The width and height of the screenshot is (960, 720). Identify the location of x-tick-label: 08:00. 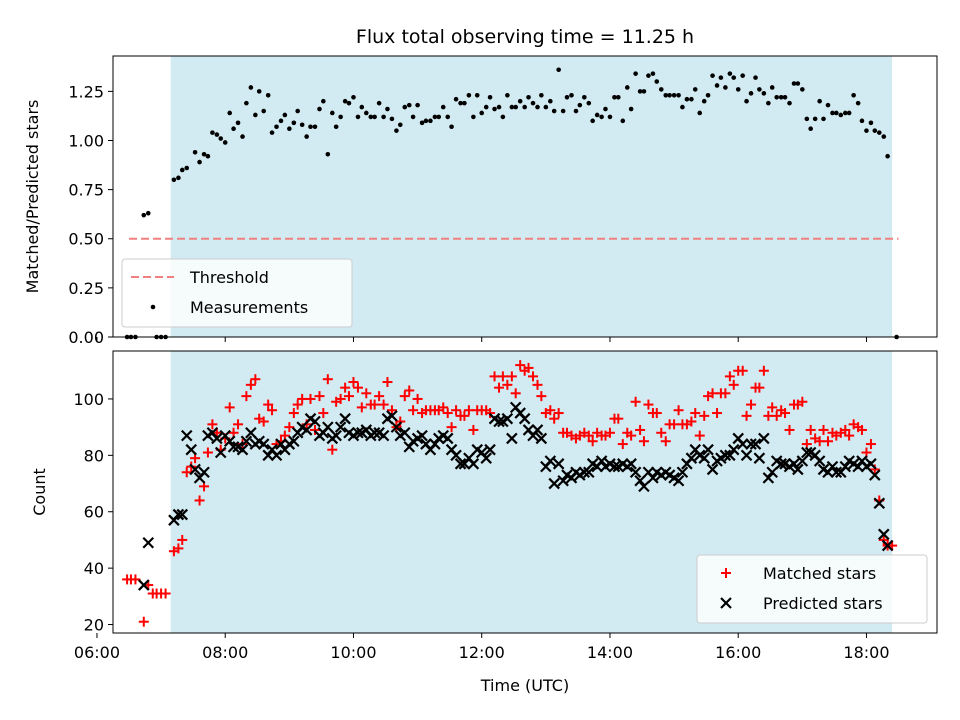
(225, 652).